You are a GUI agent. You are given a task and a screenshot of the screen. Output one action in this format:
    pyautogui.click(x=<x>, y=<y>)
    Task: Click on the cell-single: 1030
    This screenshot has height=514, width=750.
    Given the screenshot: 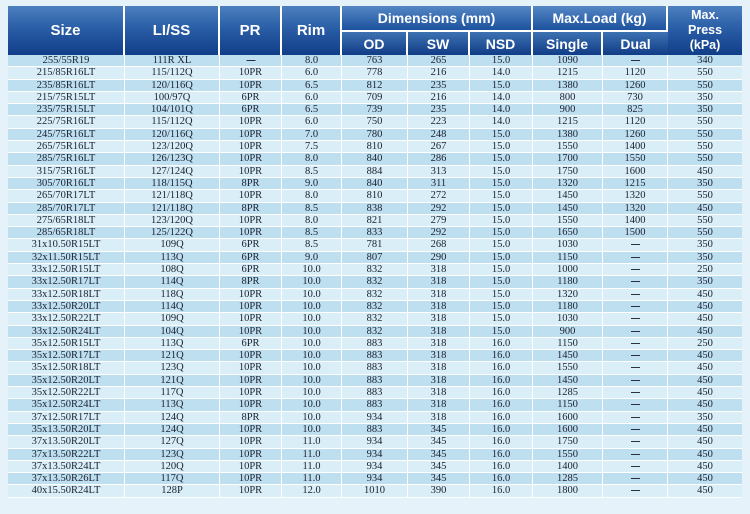 What is the action you would take?
    pyautogui.click(x=568, y=245)
    